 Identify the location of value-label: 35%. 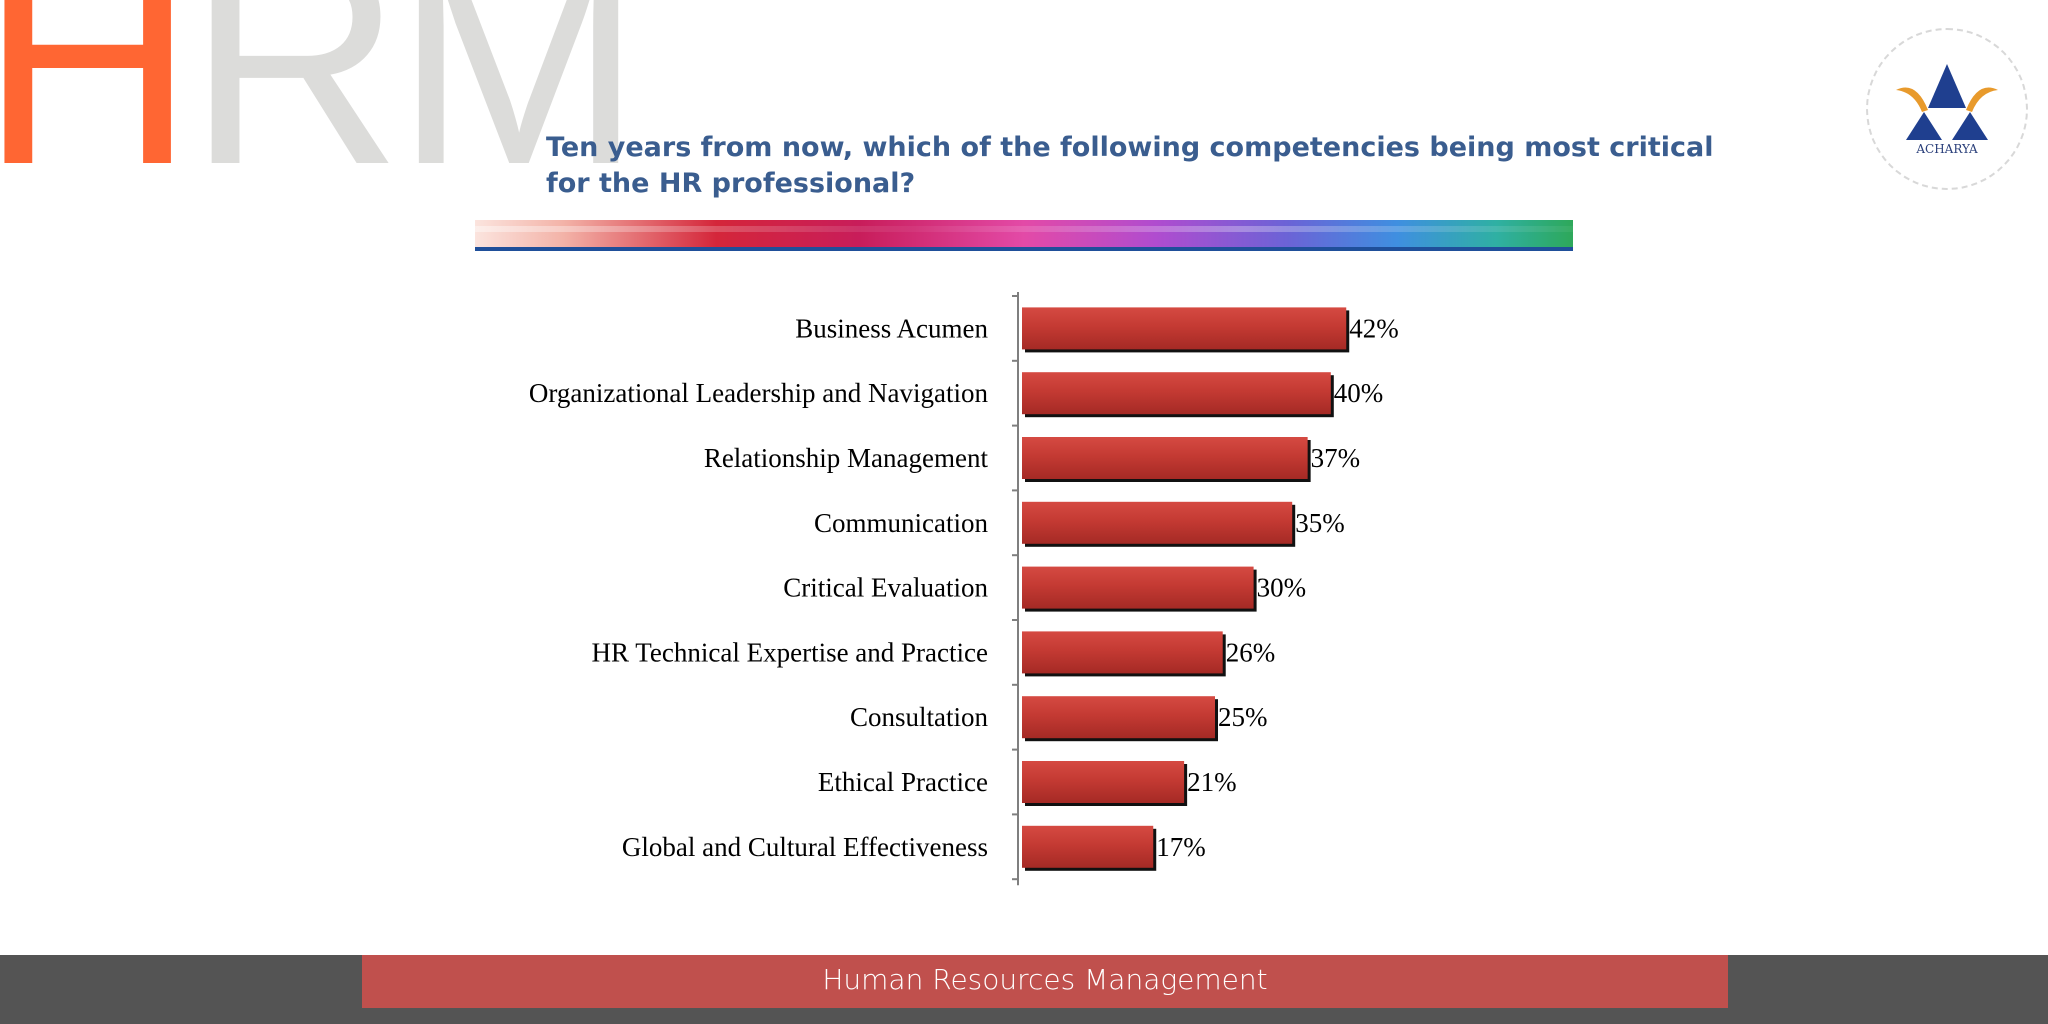
(1320, 523).